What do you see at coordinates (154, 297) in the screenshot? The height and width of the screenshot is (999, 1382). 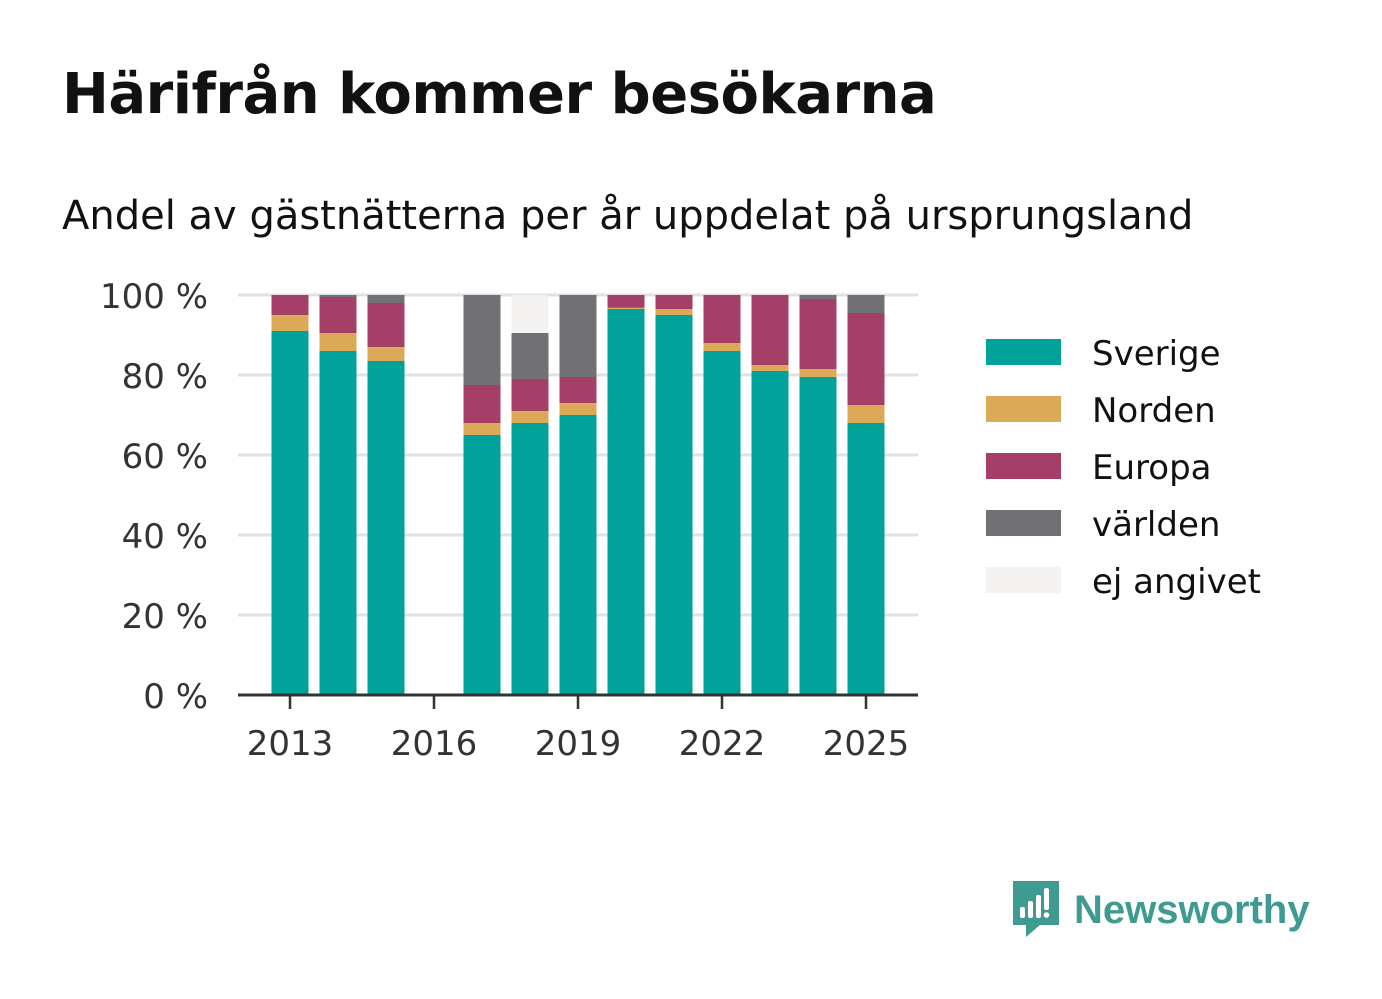 I see `y-tick-label: 100 %` at bounding box center [154, 297].